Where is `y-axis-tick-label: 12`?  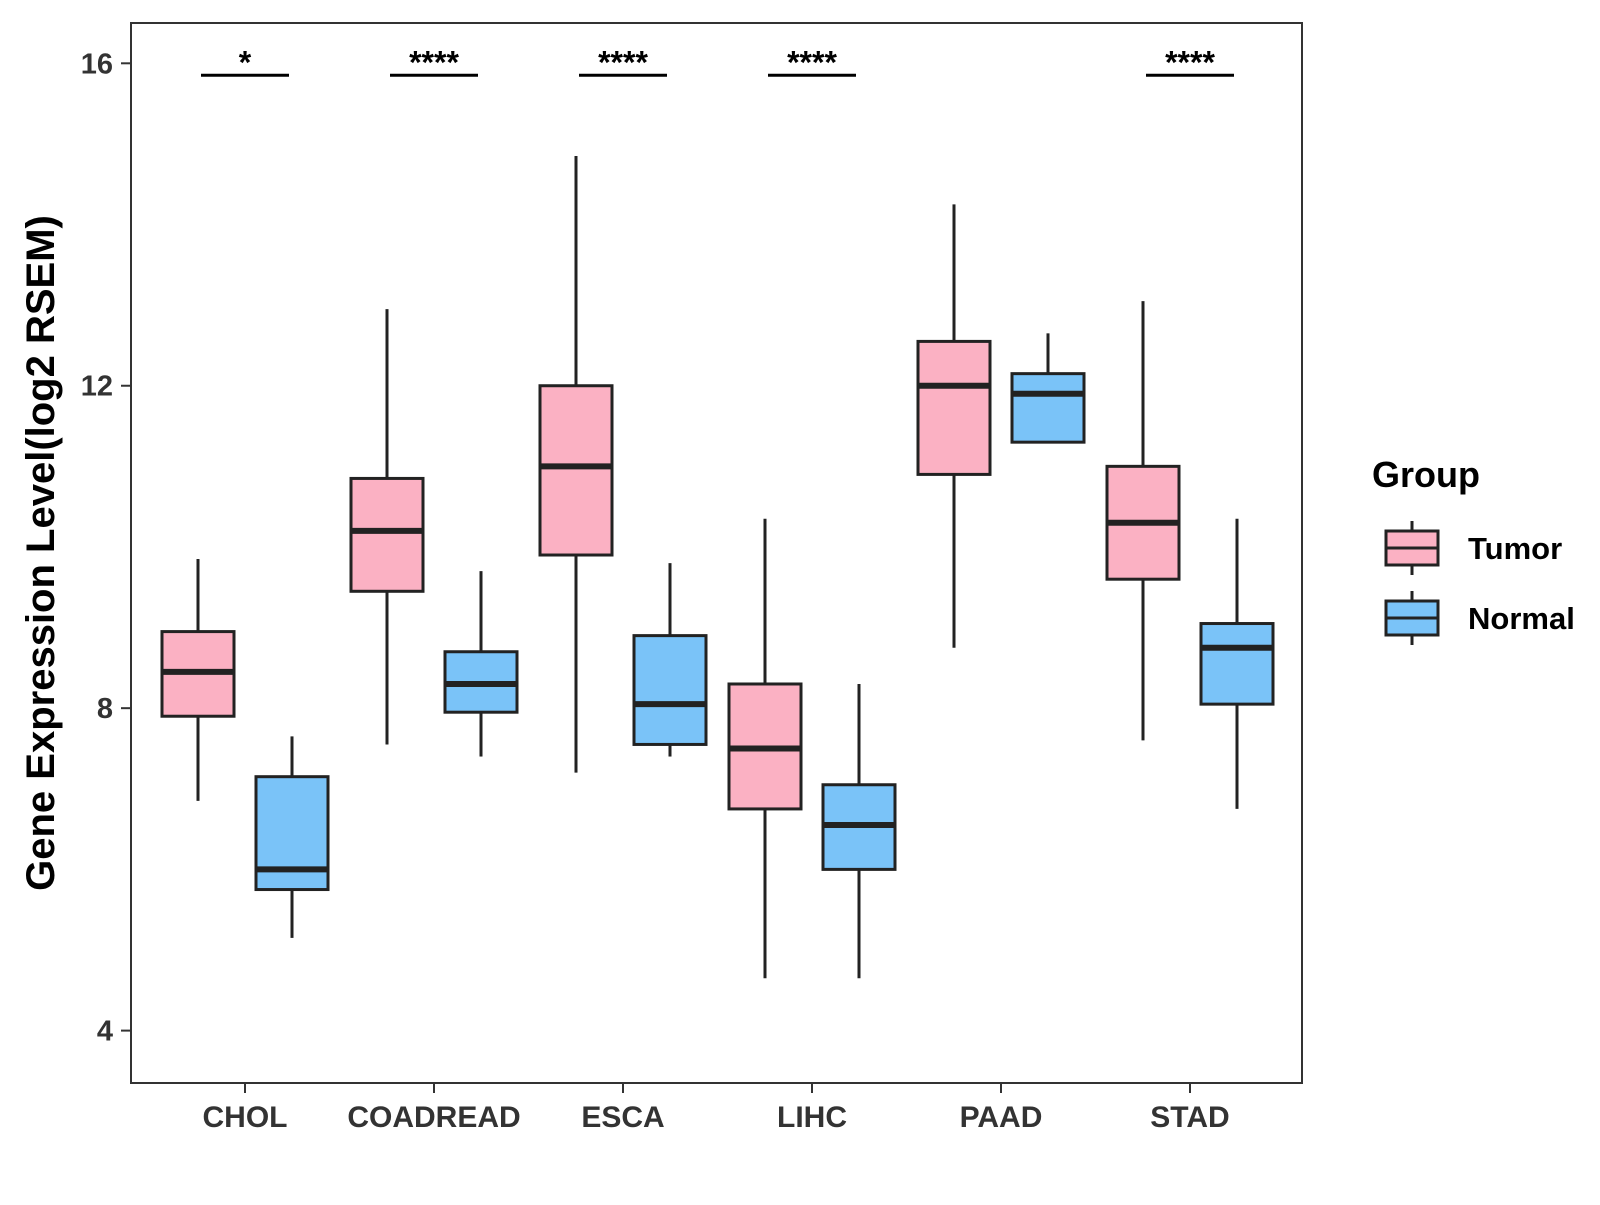 y-axis-tick-label: 12 is located at coordinates (97, 387).